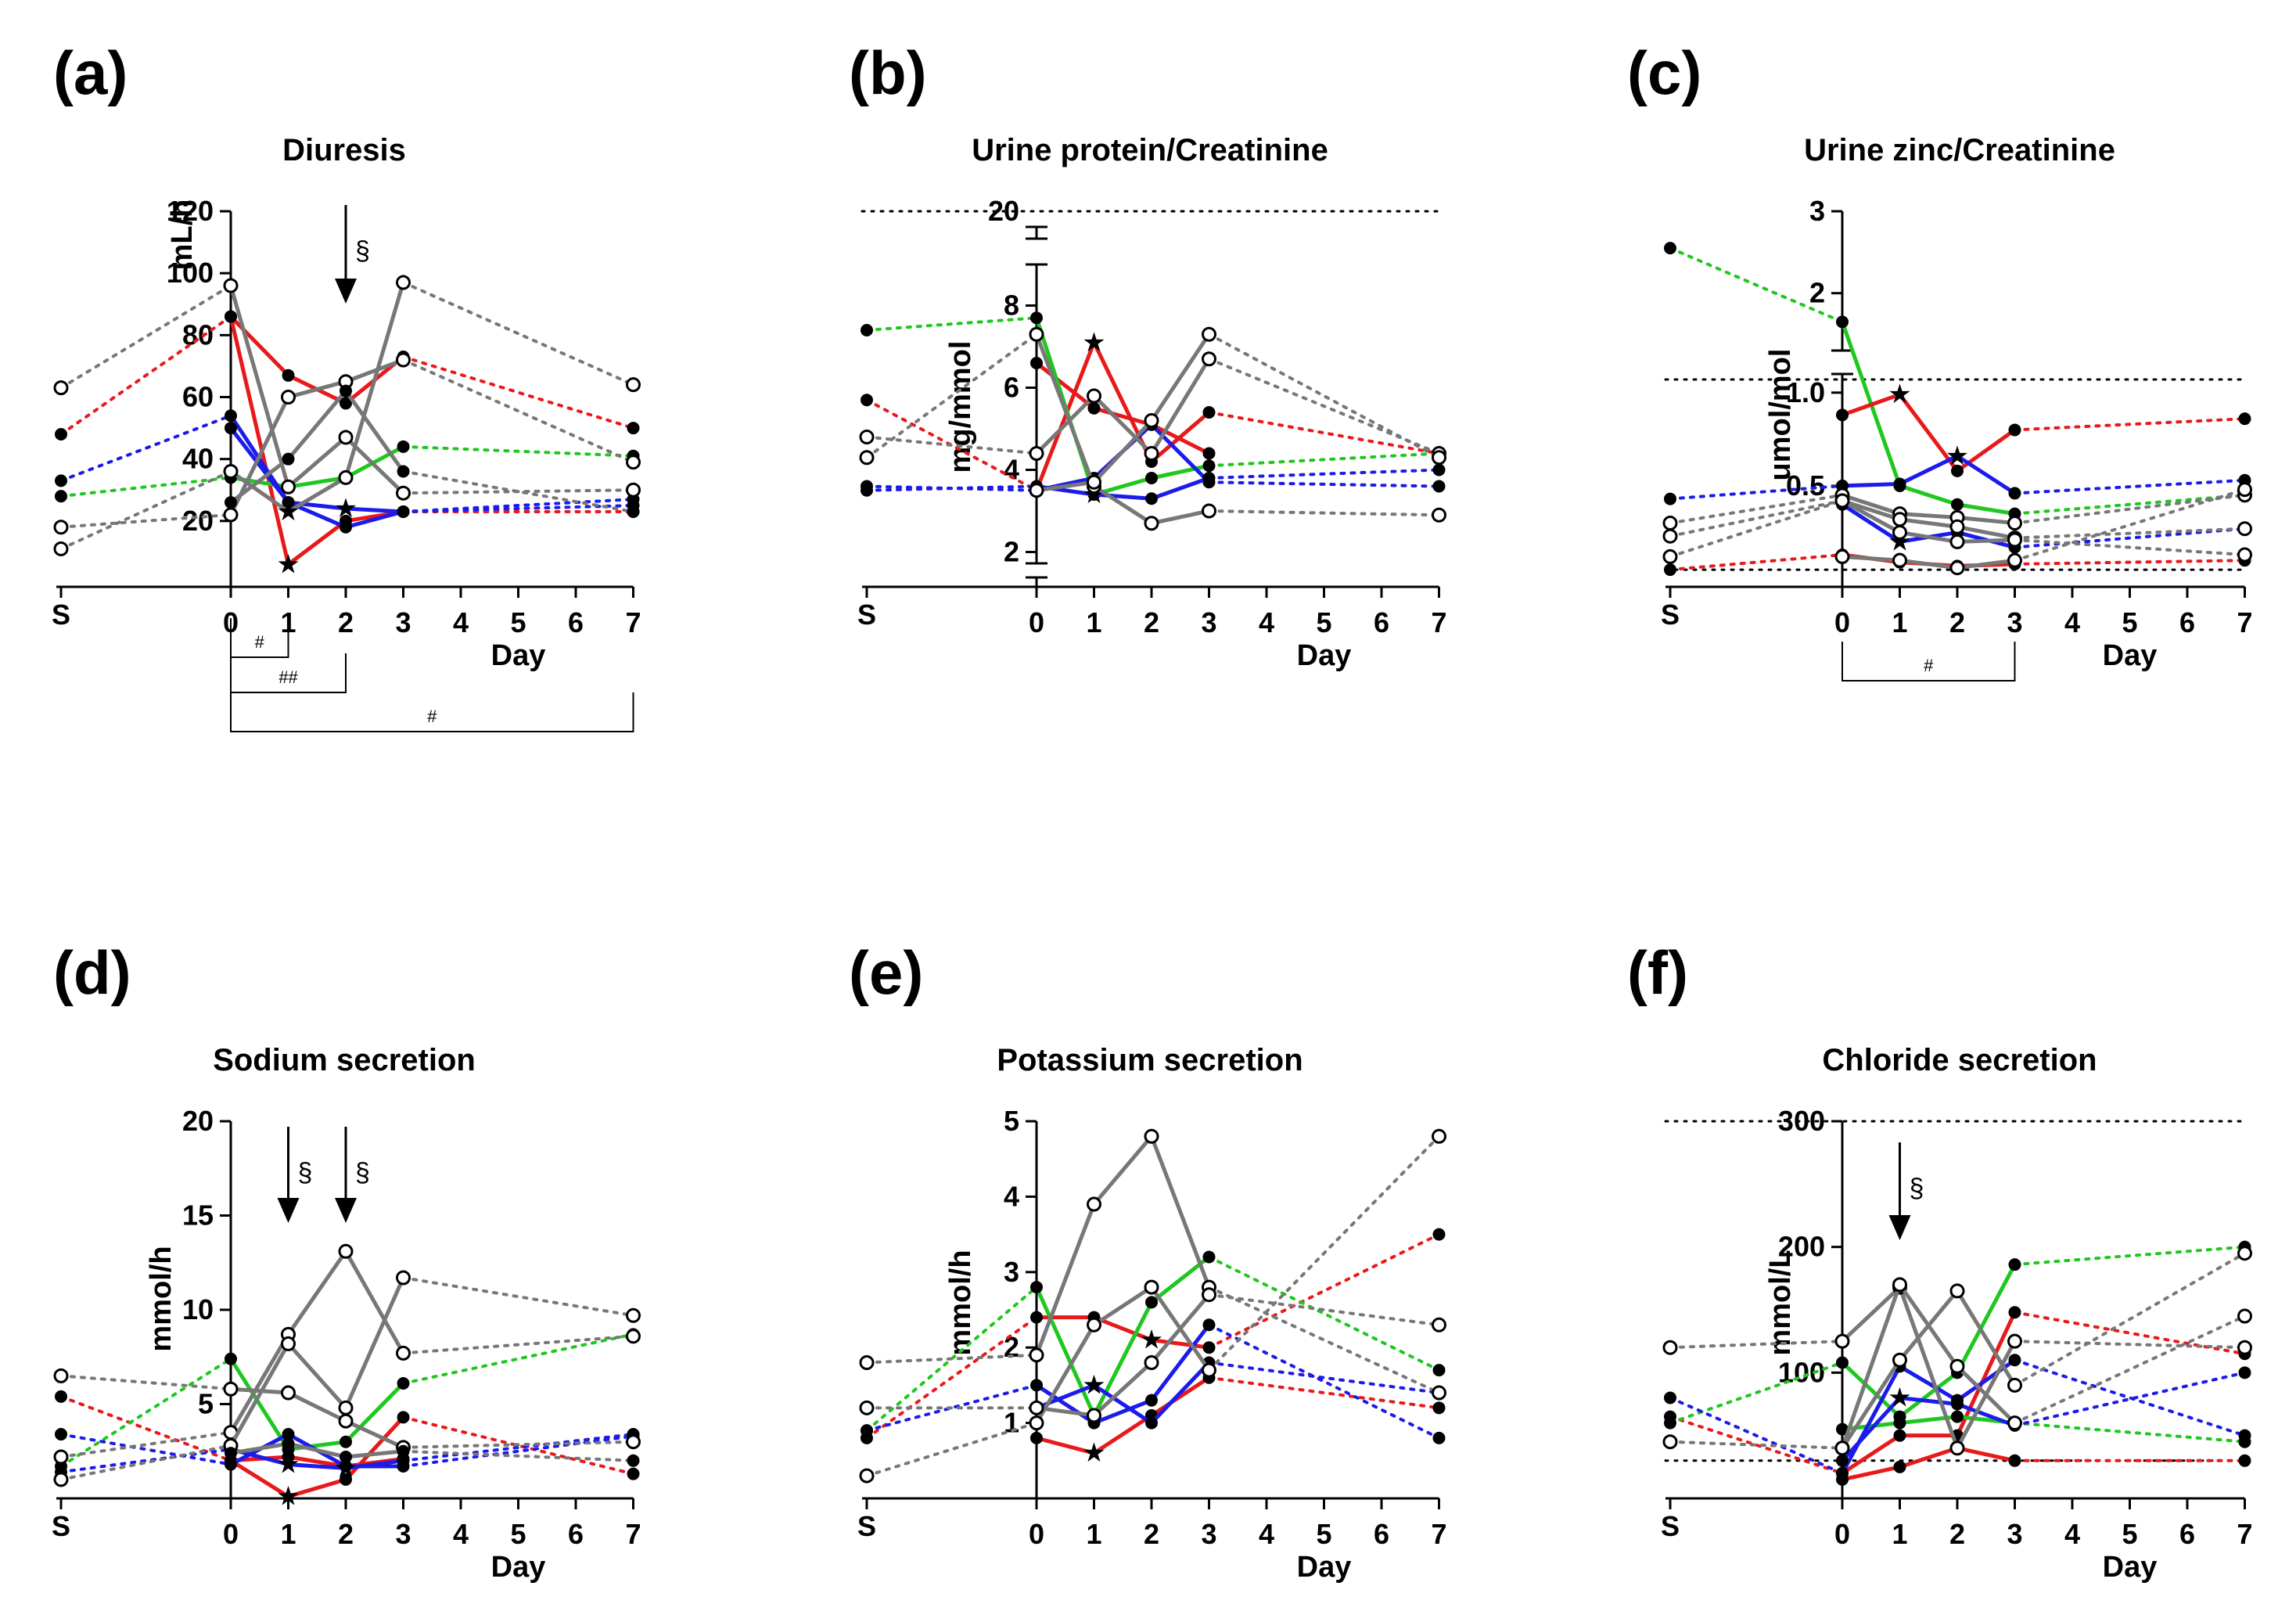  I want to click on x-axis-title: Day, so click(518, 655).